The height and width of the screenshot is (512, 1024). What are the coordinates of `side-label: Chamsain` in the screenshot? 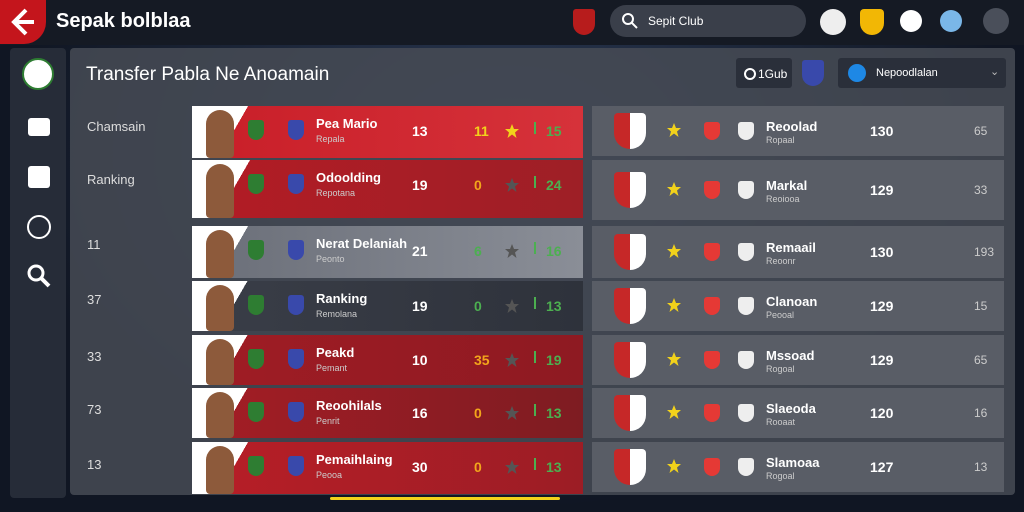 It's located at (116, 126).